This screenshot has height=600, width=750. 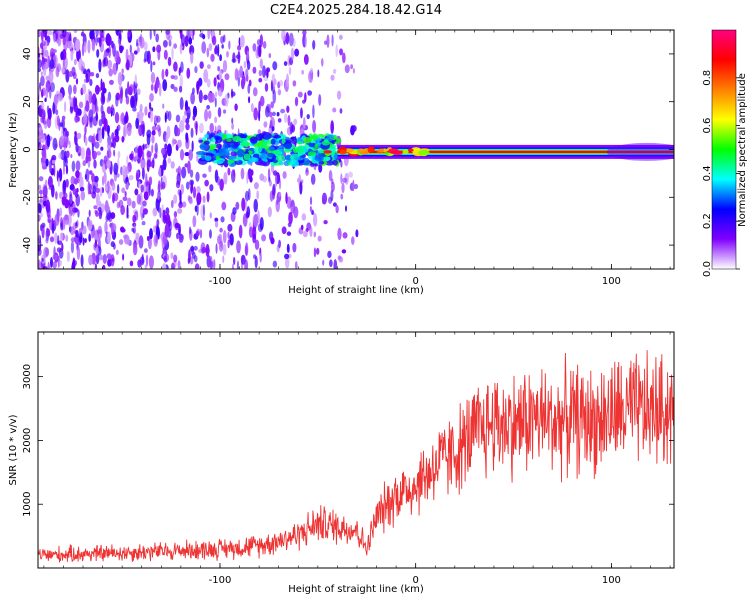 What do you see at coordinates (27, 197) in the screenshot?
I see `spectrogram-ytick-label: -20` at bounding box center [27, 197].